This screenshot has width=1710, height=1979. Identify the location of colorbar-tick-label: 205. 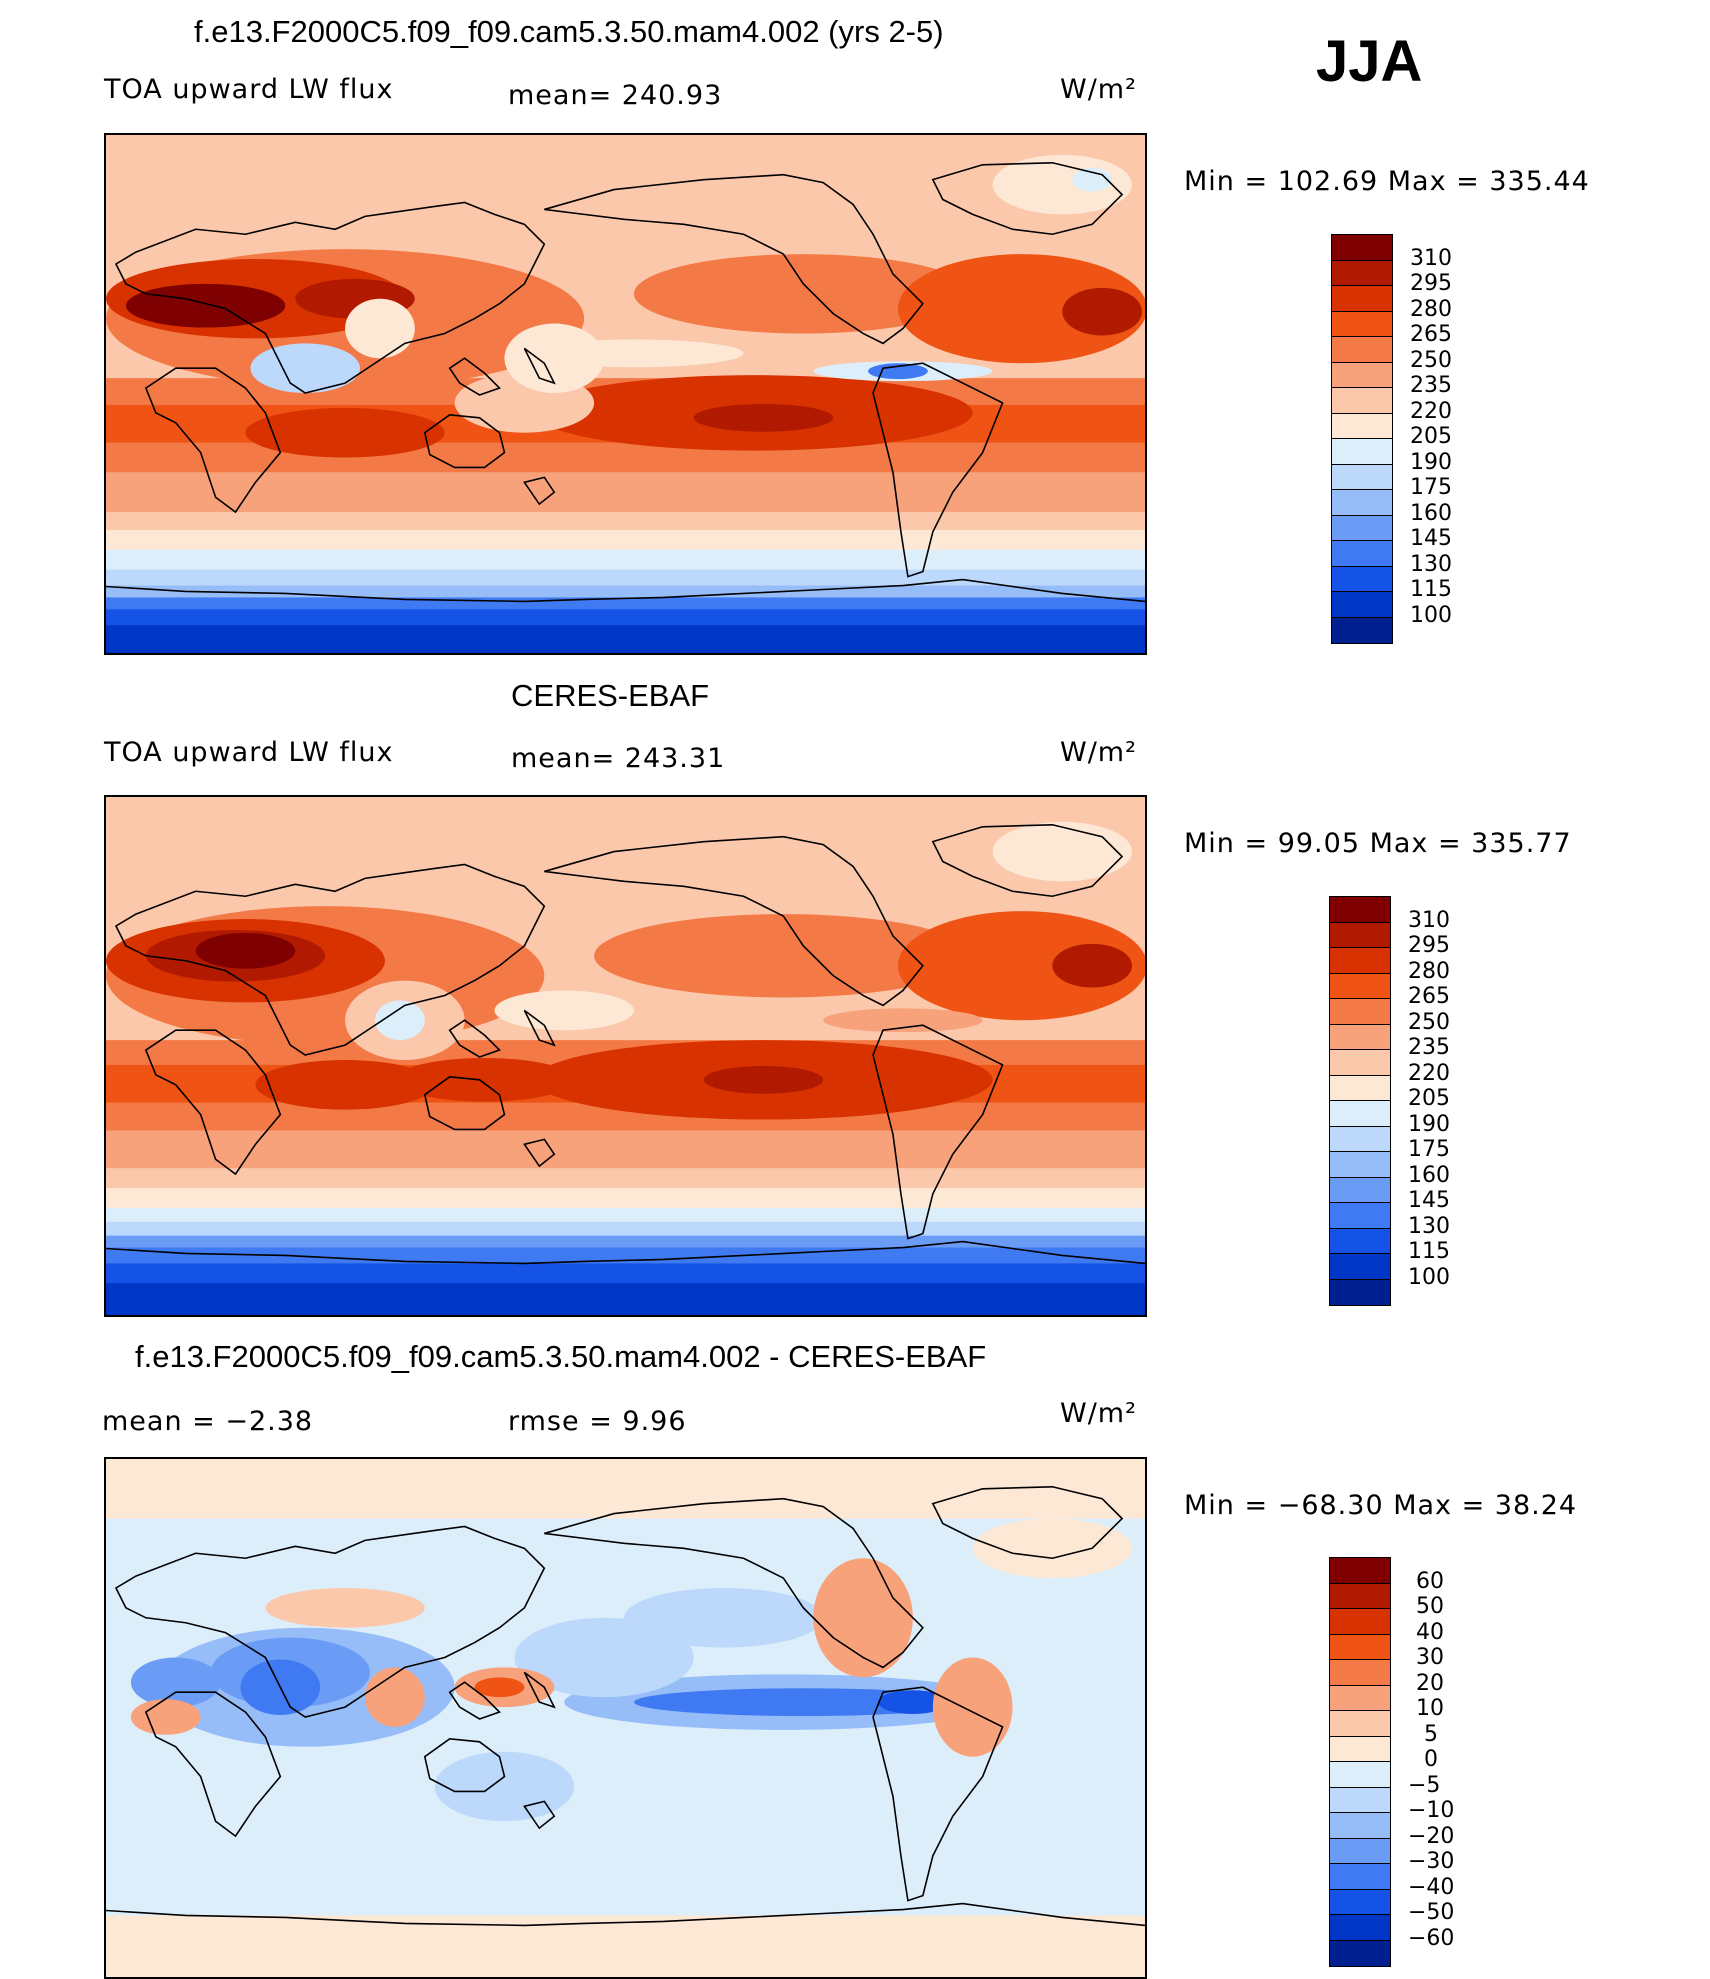
(1429, 1098).